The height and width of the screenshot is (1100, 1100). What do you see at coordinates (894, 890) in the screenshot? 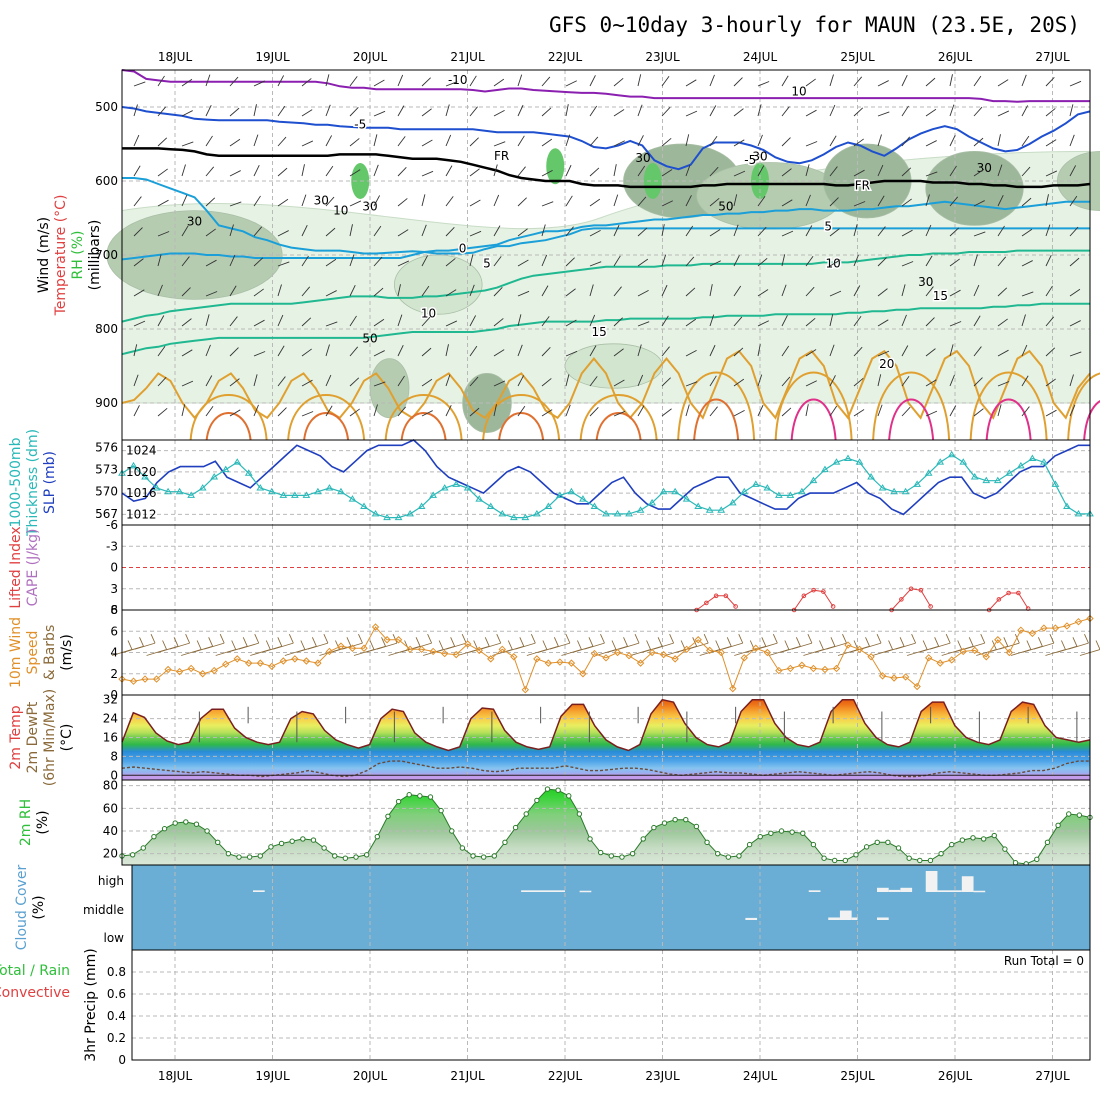
I see `cloud-bar-high` at bounding box center [894, 890].